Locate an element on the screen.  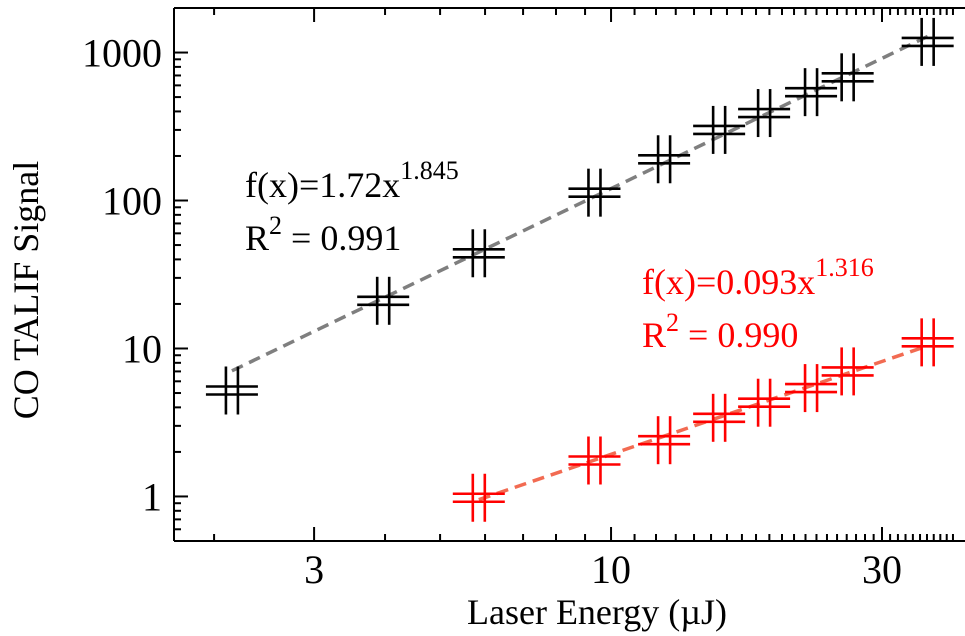
y-tick-label: 1 is located at coordinates (152, 496).